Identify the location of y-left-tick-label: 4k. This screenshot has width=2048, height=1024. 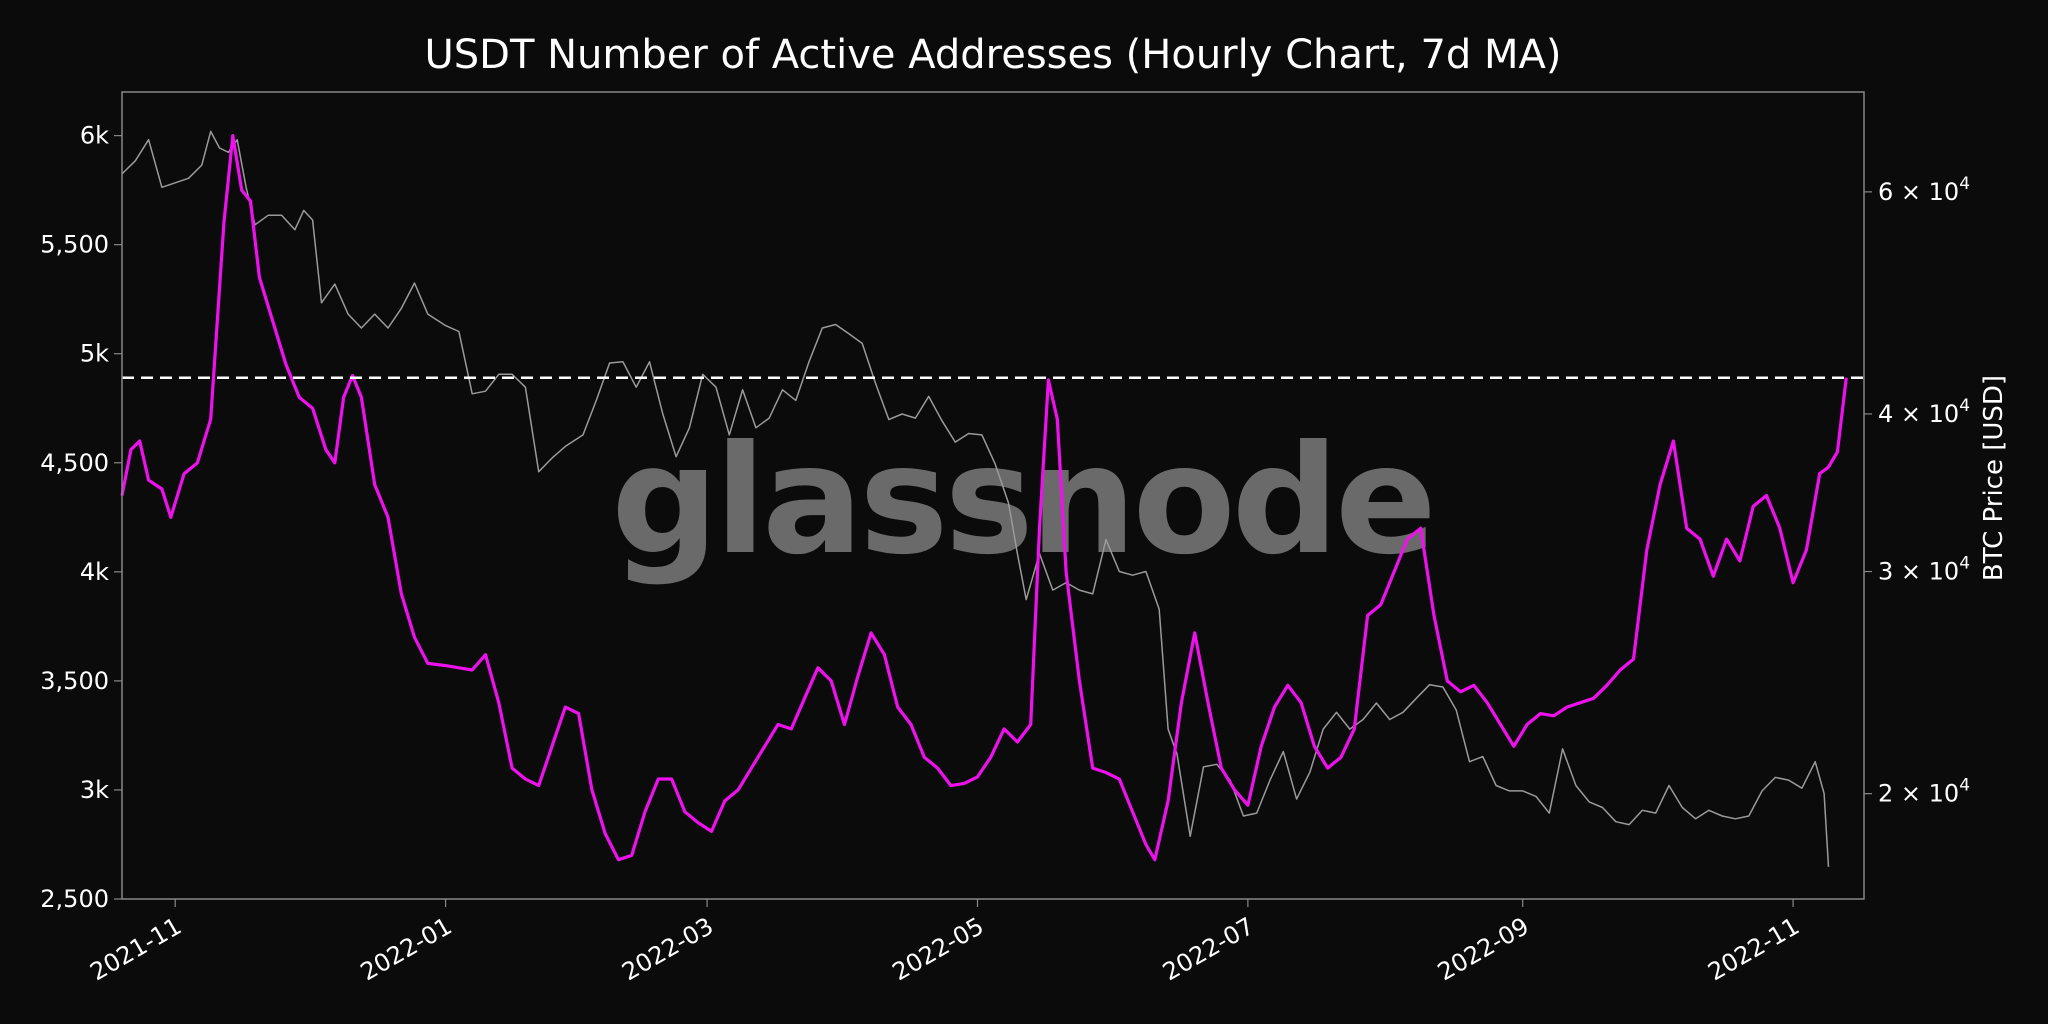
(94, 572).